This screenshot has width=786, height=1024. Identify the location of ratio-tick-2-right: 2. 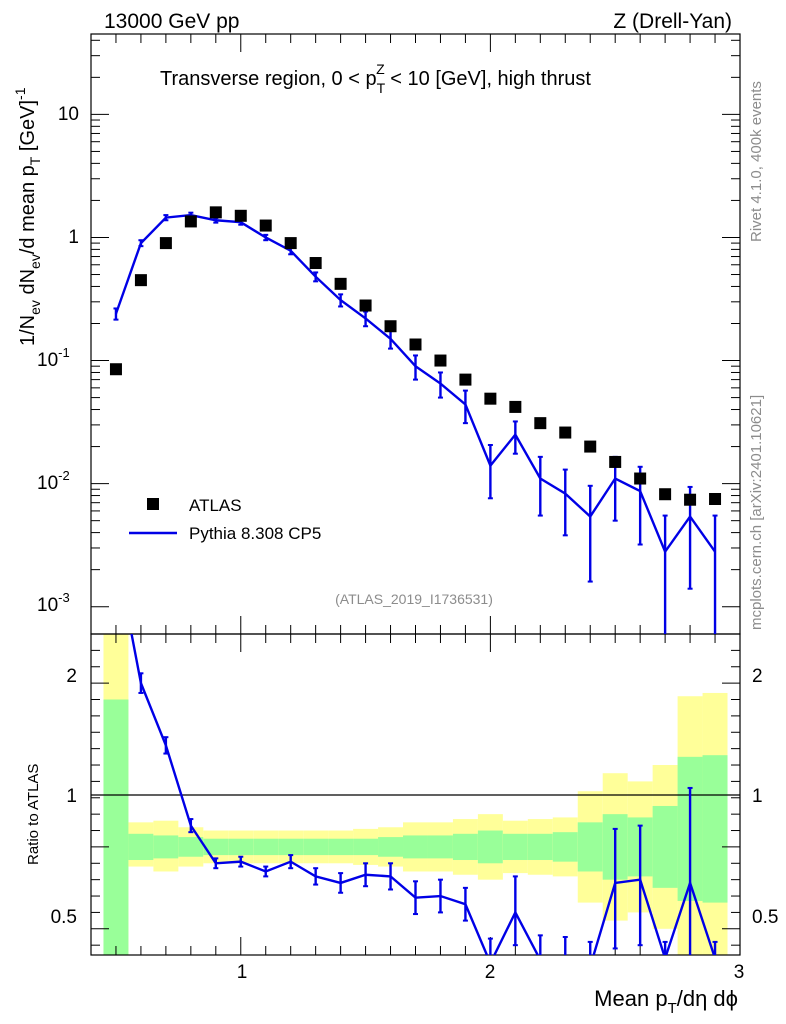
(757, 676).